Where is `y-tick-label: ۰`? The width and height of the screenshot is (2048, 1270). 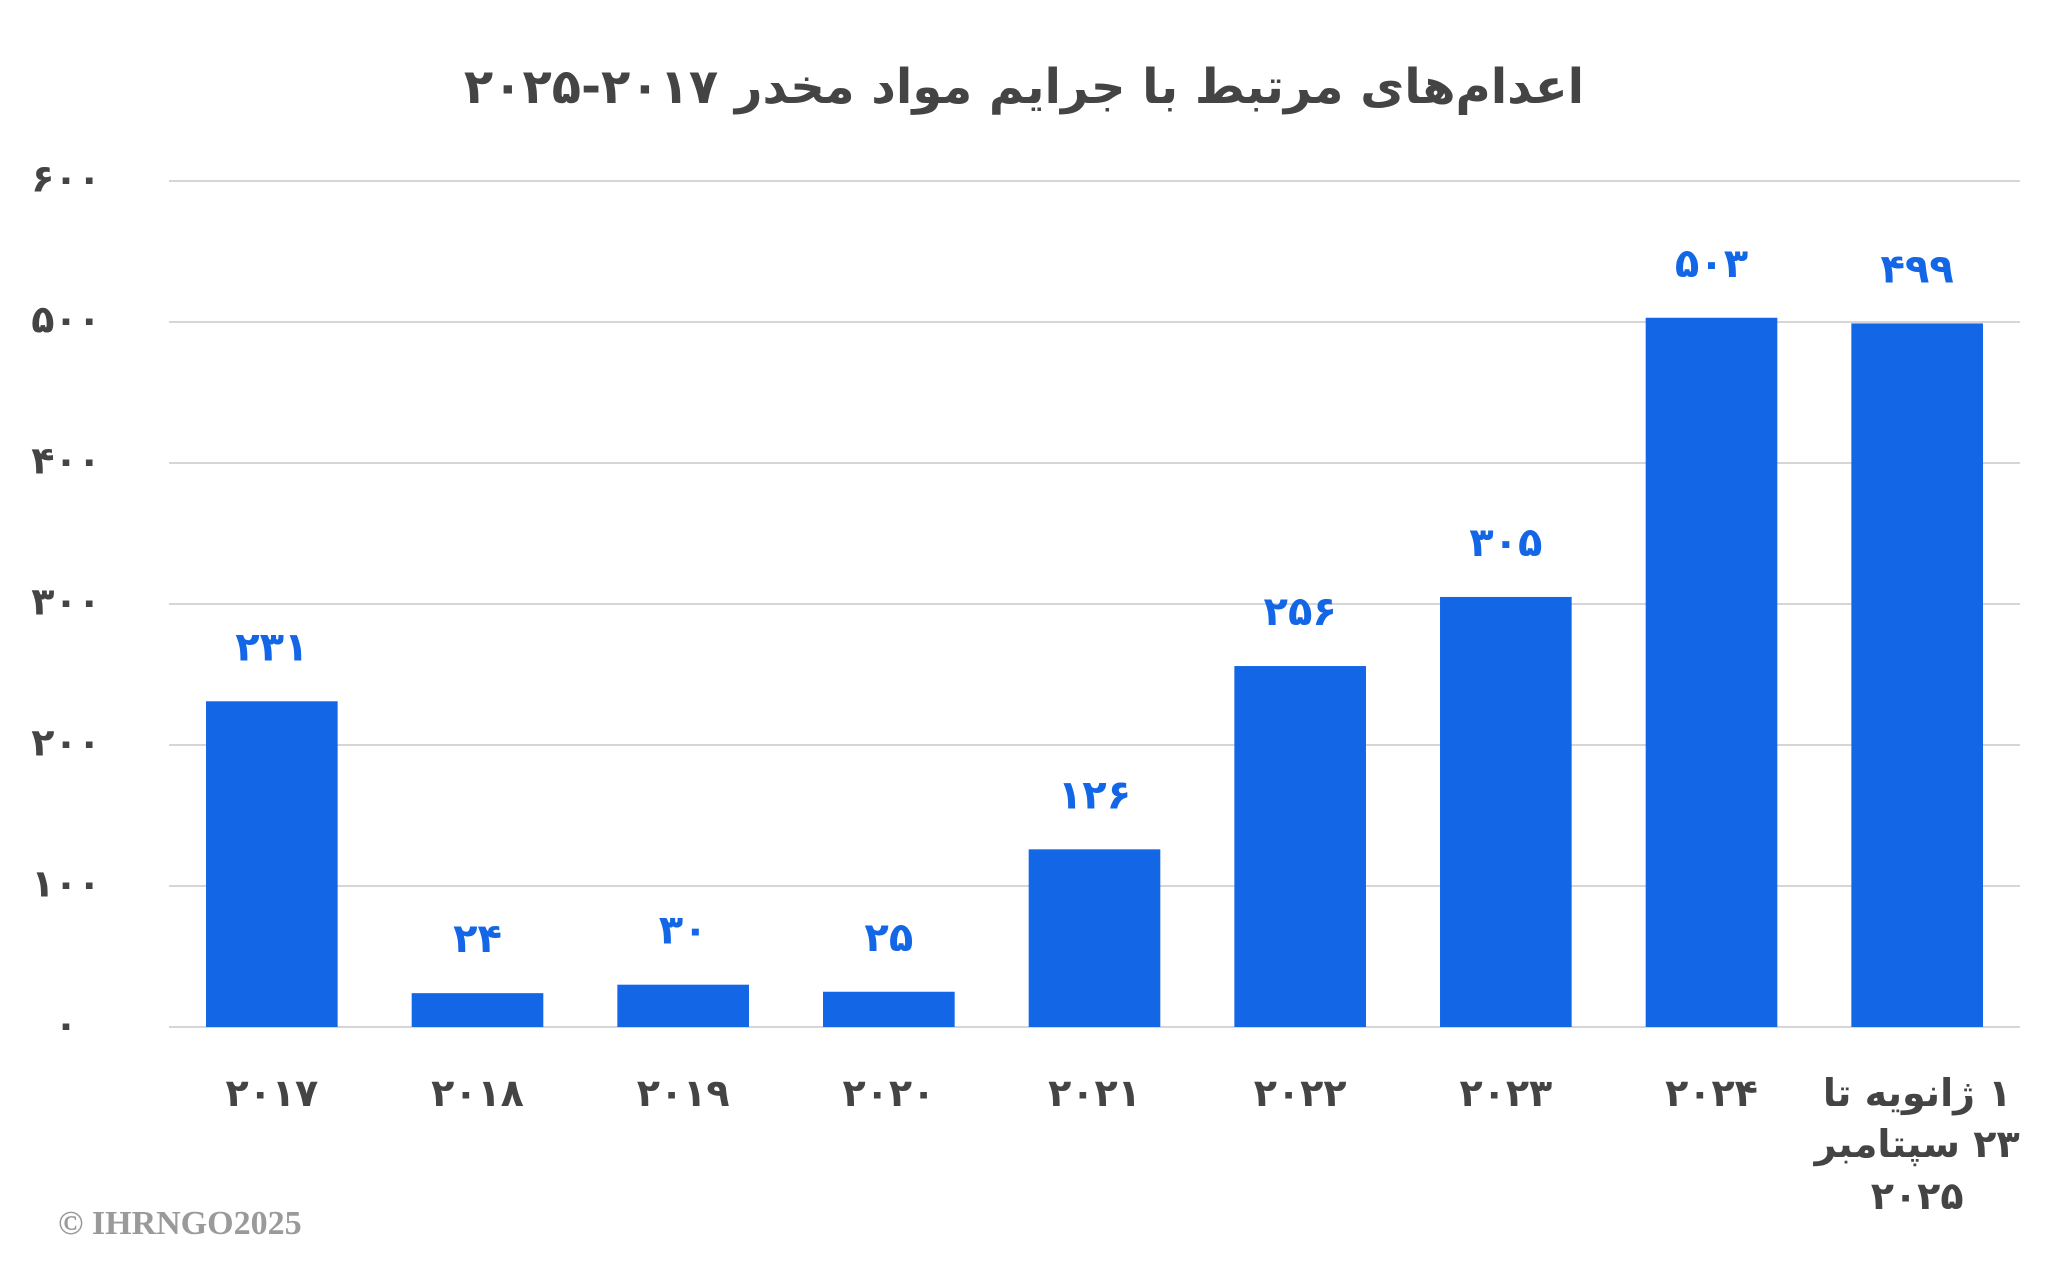 y-tick-label: ۰ is located at coordinates (65, 1025).